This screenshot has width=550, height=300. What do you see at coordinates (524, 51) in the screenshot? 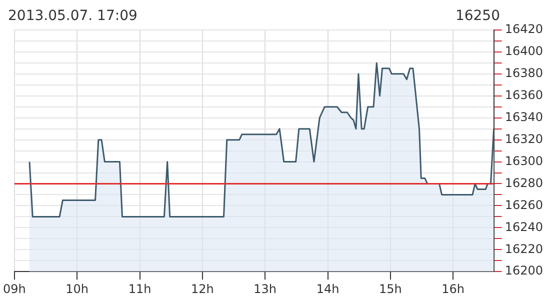
I see `y-tick-label: 16400` at bounding box center [524, 51].